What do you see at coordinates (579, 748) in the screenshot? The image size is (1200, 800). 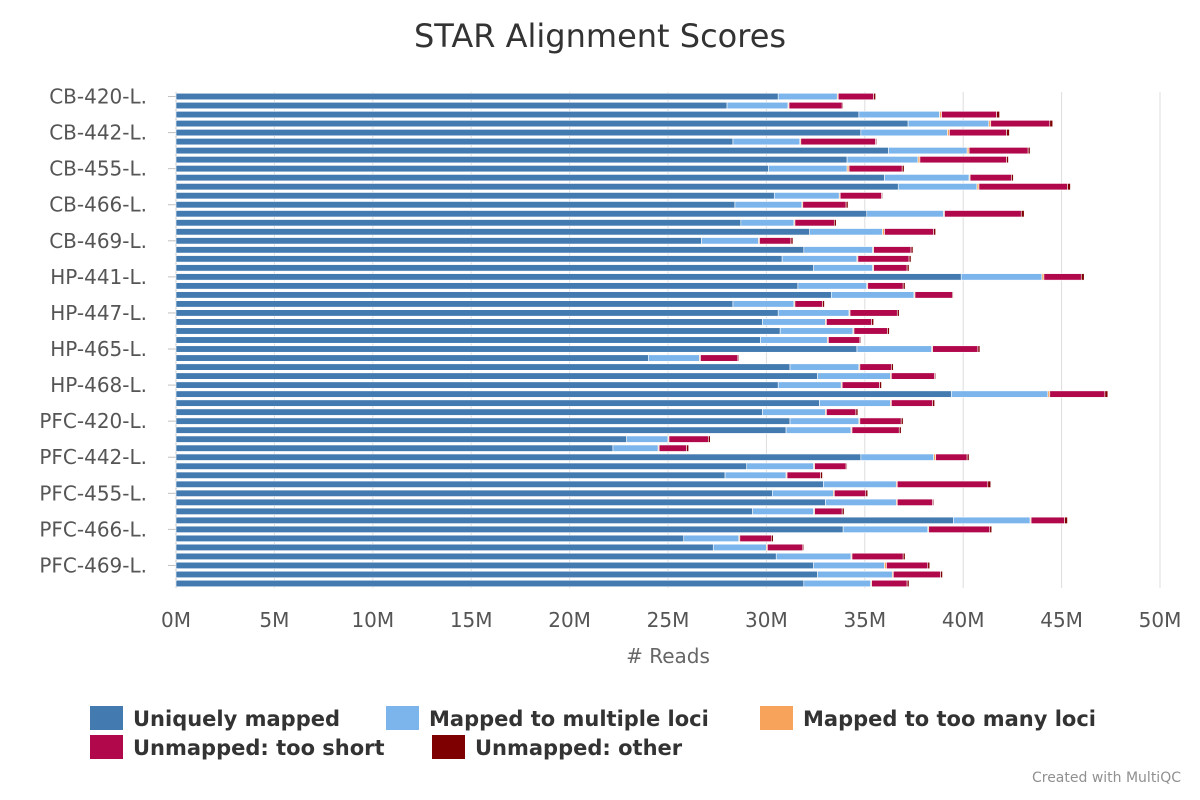 I see `legend-item-label: Unmapped: other` at bounding box center [579, 748].